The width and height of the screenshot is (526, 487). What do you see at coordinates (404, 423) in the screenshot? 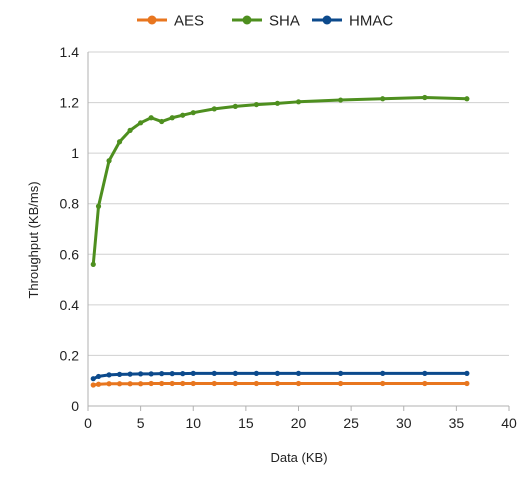
I see `x-tick-label: 30` at bounding box center [404, 423].